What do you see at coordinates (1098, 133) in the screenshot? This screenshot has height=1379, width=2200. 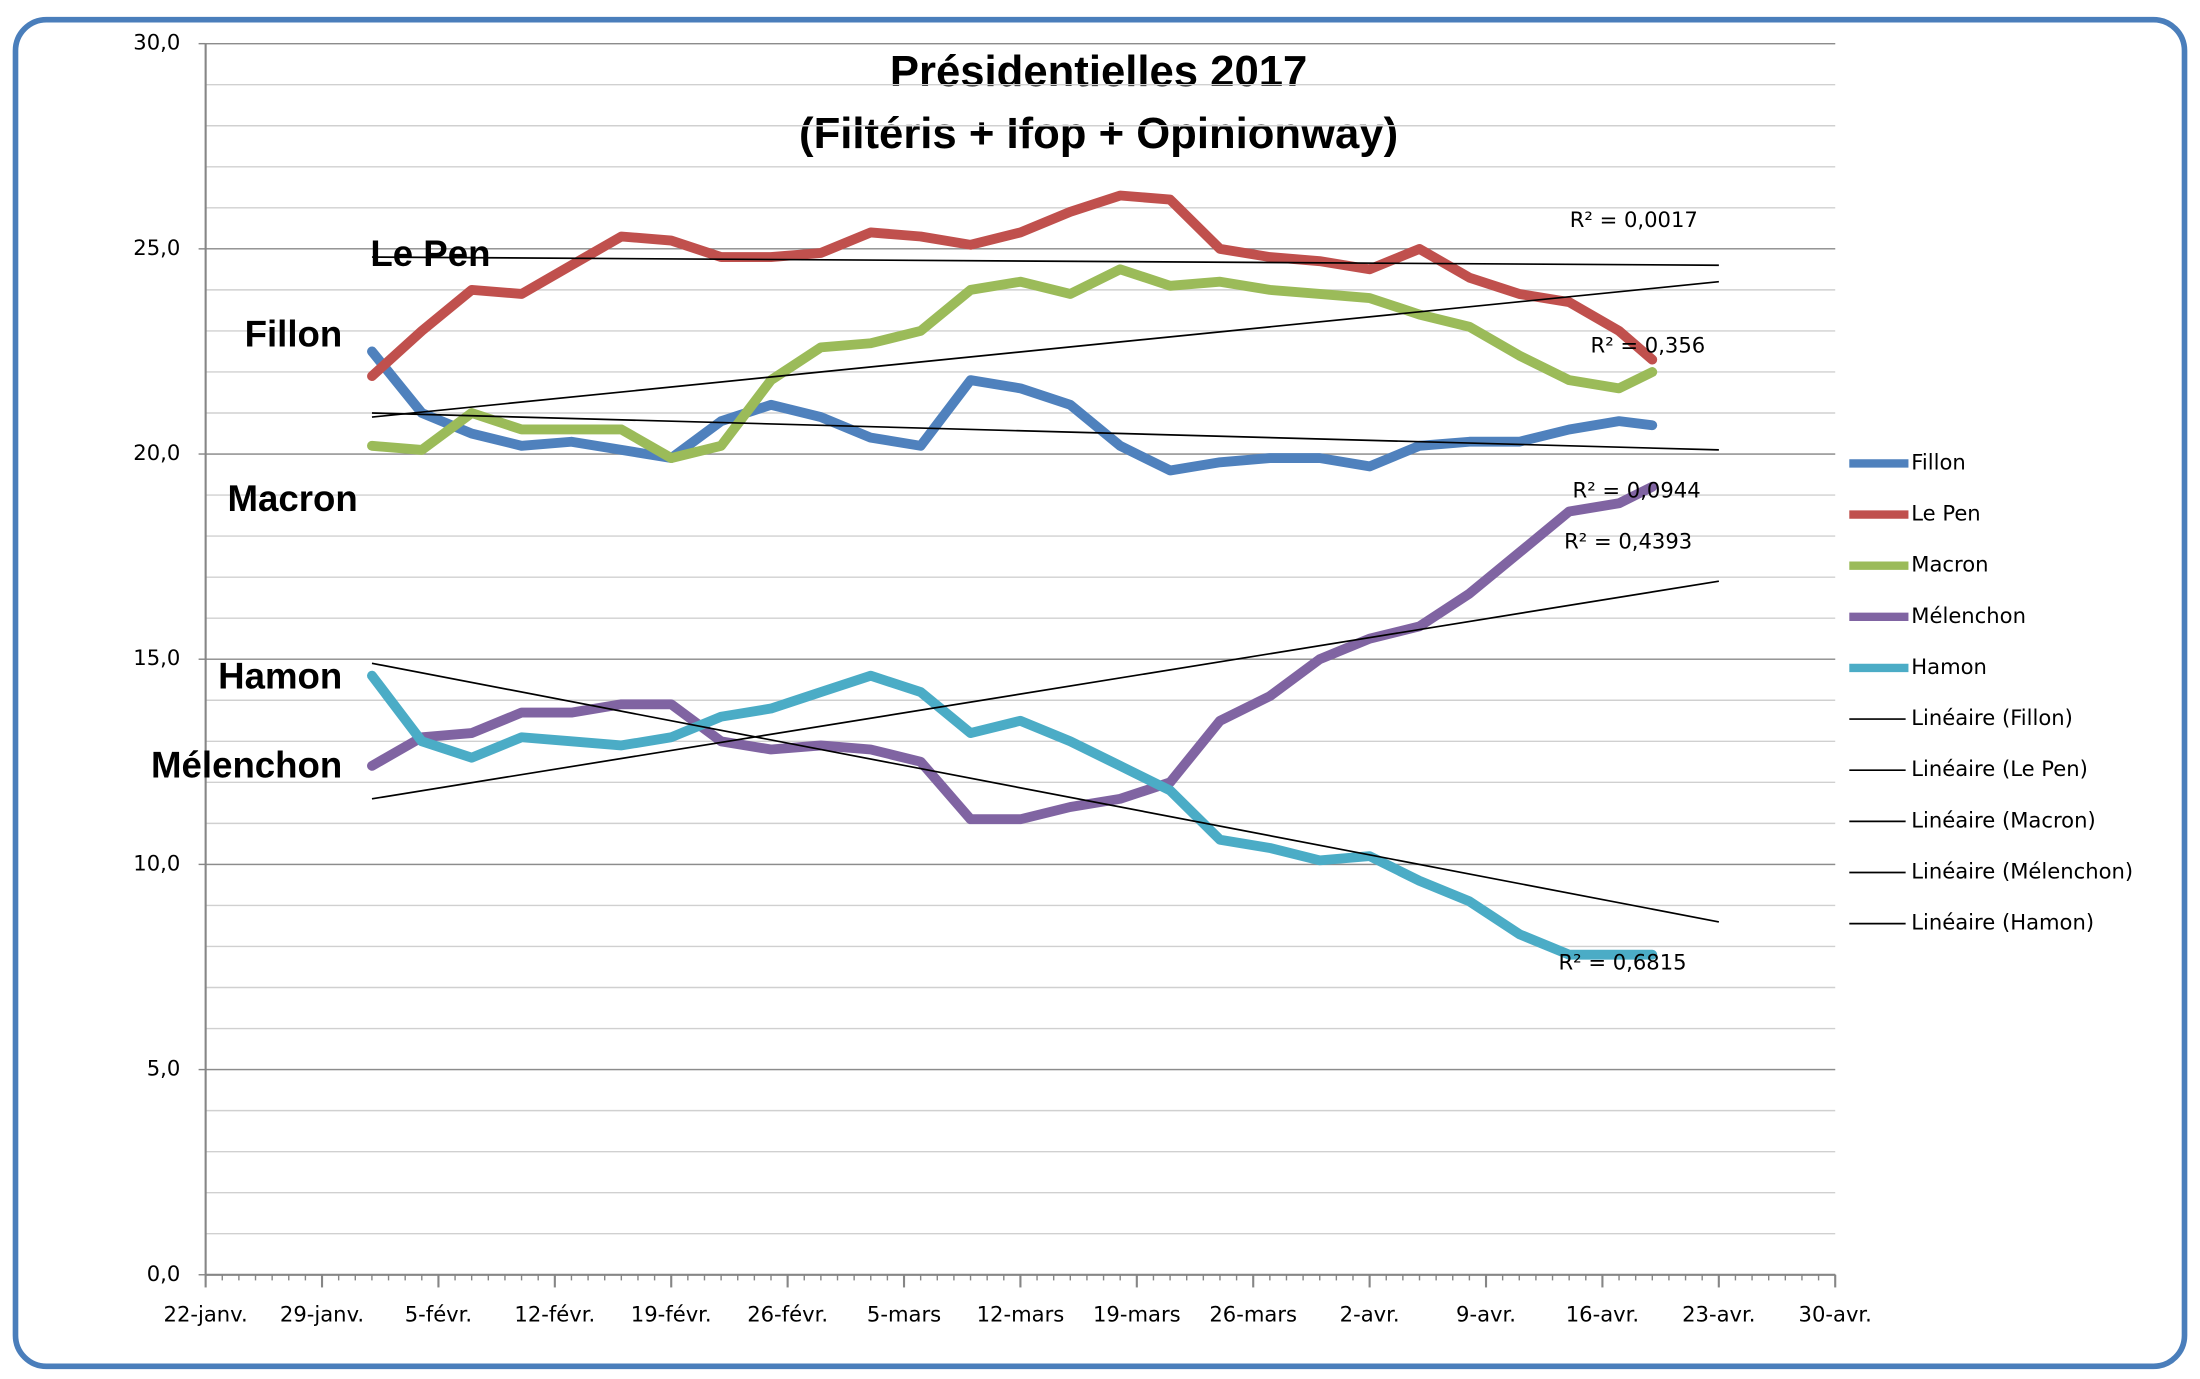 I see `chart-subtitle: (Filtéris + Ifop + Opinionway)` at bounding box center [1098, 133].